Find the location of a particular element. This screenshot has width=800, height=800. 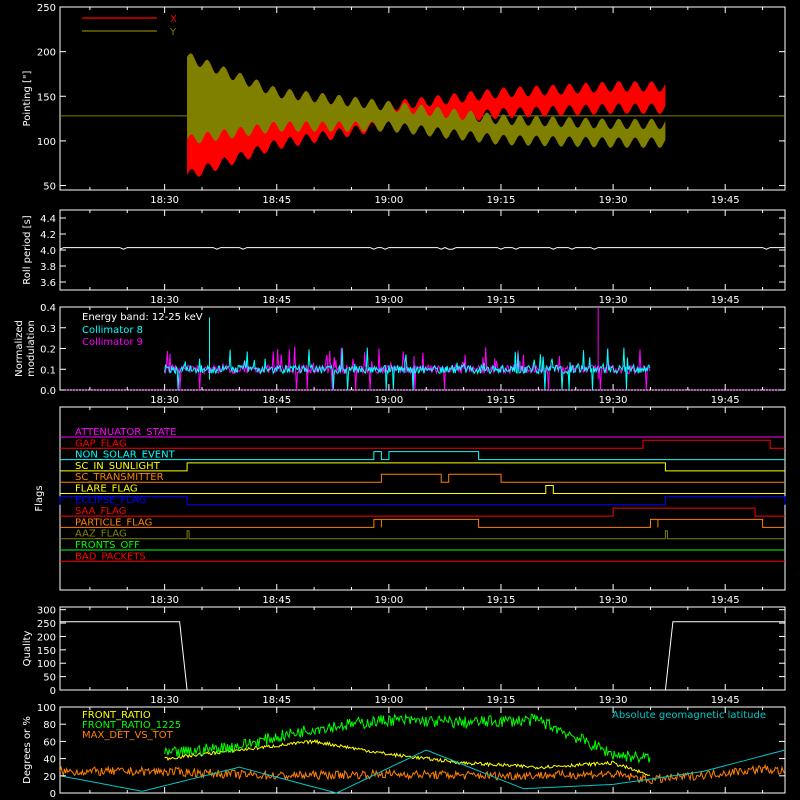

y-axis-label: Pointing ["] is located at coordinates (27, 98).